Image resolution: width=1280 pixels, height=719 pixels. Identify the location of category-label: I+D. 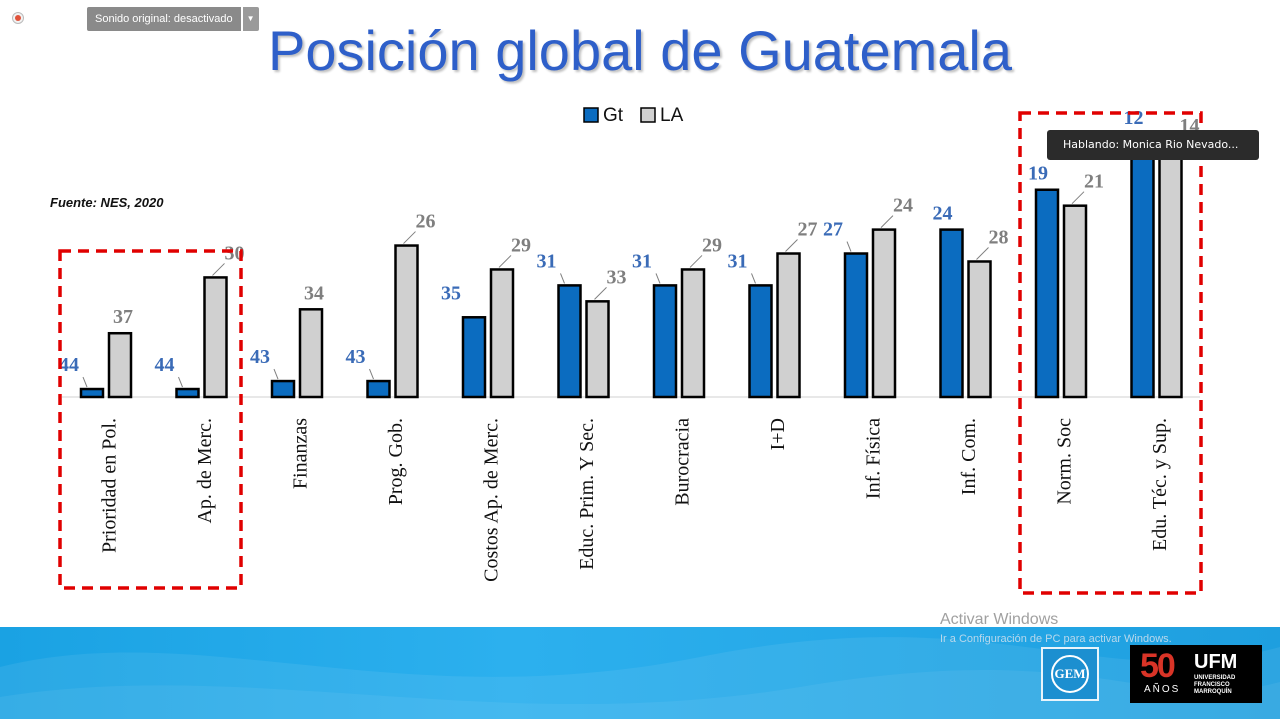
(778, 434).